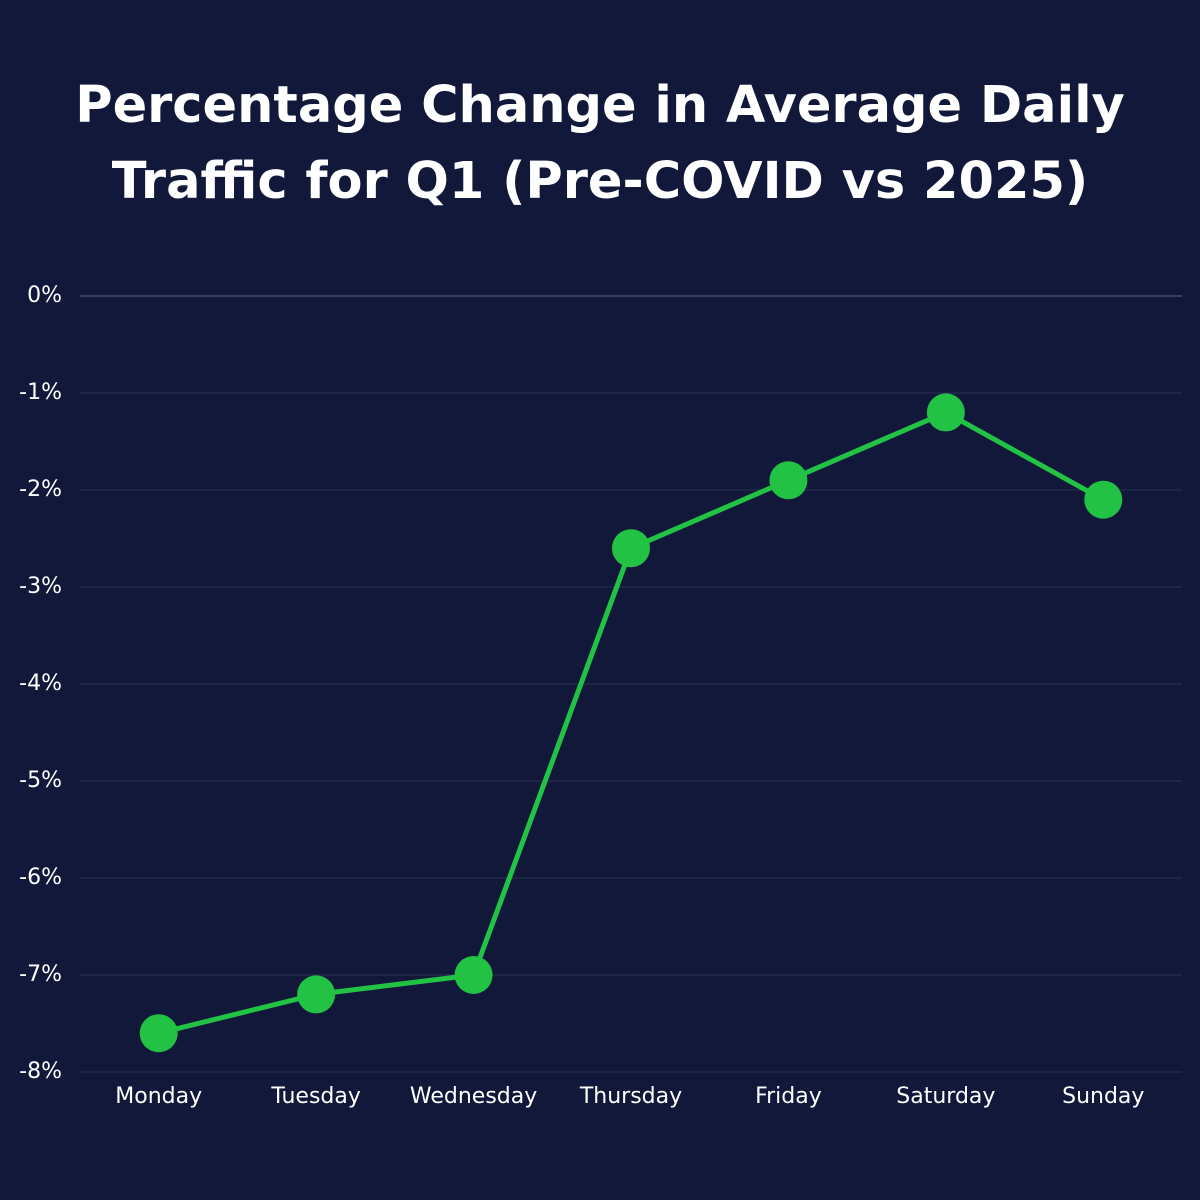  I want to click on x-tick-label: Thursday, so click(630, 1096).